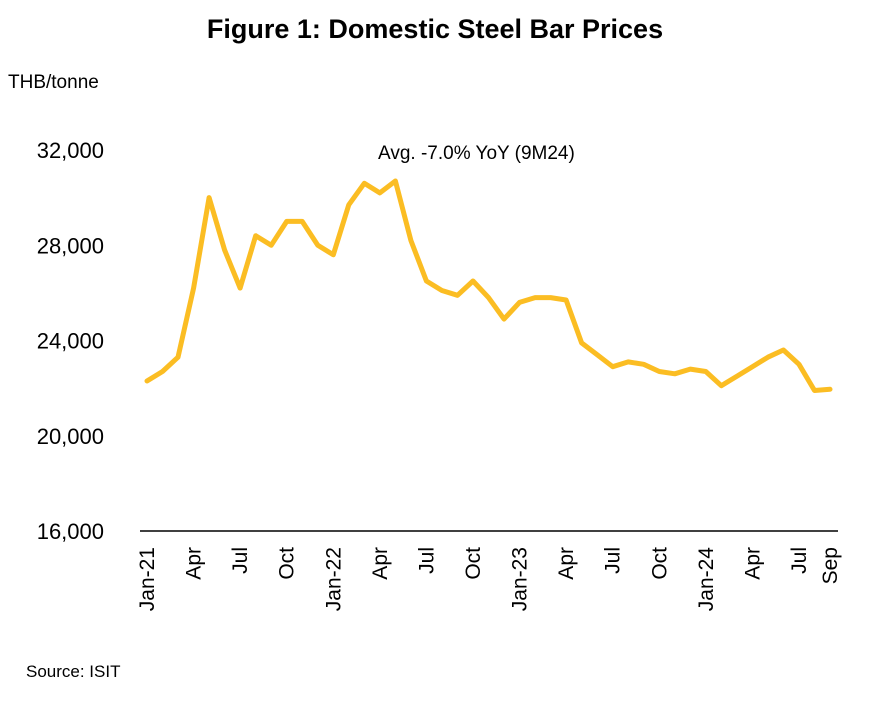 The height and width of the screenshot is (707, 870). What do you see at coordinates (147, 579) in the screenshot?
I see `x-tick-label: Jan-21` at bounding box center [147, 579].